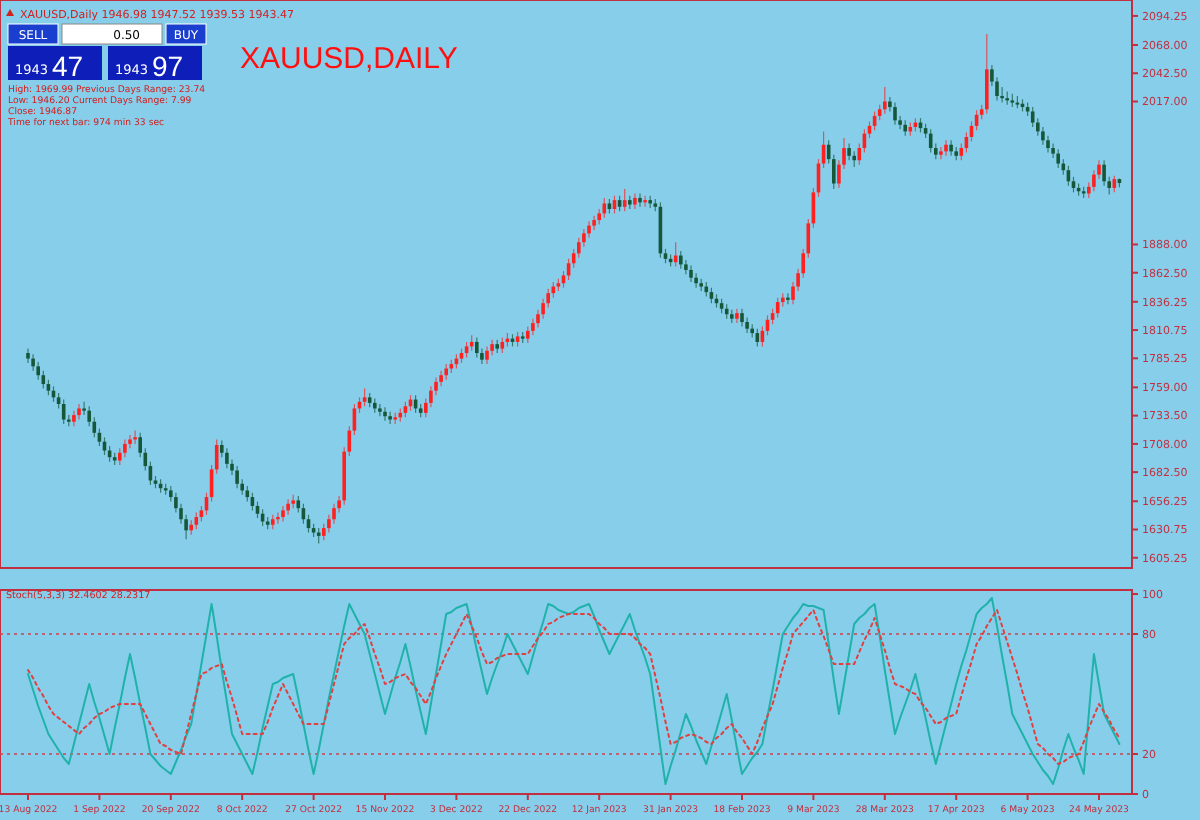  Describe the element at coordinates (168, 66) in the screenshot. I see `annotation: 97` at that location.